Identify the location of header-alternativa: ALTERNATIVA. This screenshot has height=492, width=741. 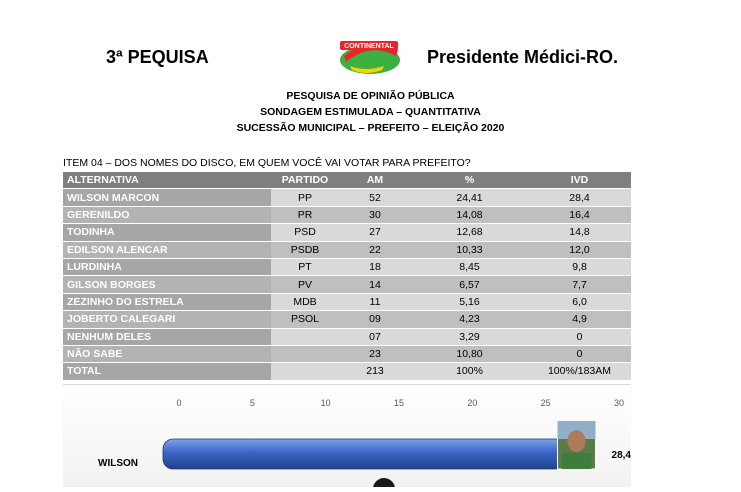
(167, 181).